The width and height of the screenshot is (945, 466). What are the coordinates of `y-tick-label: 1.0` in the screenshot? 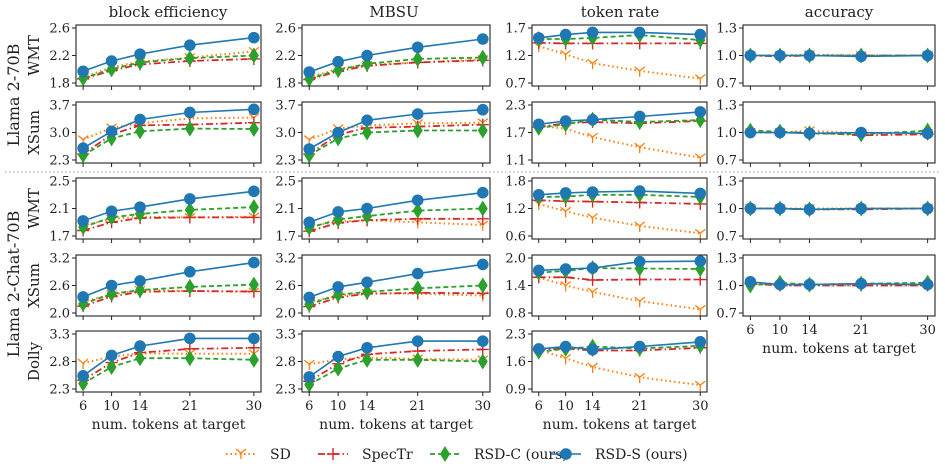 It's located at (726, 56).